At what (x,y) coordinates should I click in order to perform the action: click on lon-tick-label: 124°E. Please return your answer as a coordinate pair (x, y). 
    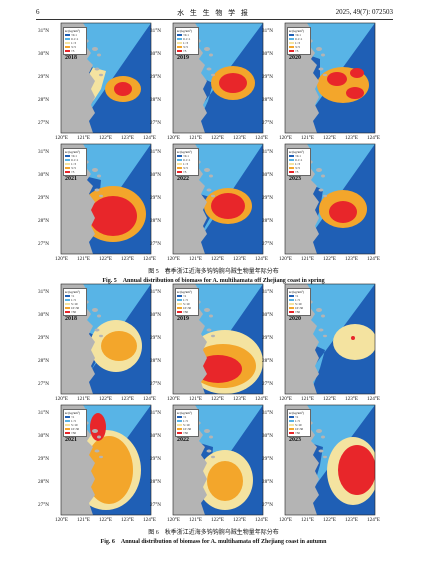
    Looking at the image, I should click on (150, 138).